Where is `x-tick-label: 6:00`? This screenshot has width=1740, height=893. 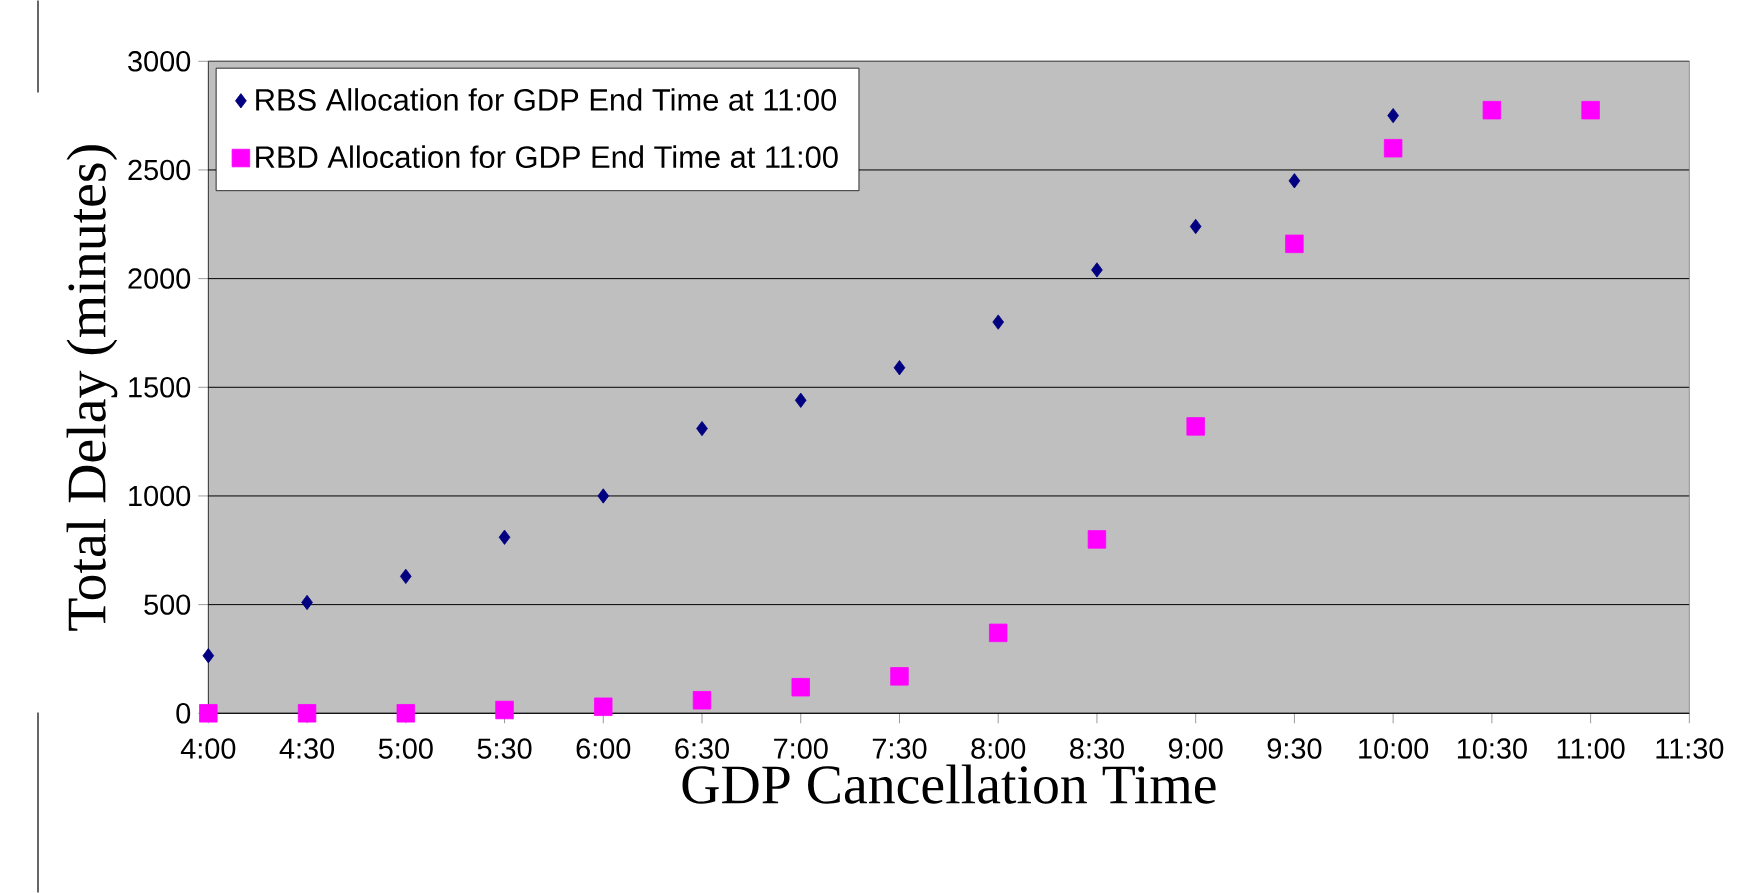
x-tick-label: 6:00 is located at coordinates (603, 748).